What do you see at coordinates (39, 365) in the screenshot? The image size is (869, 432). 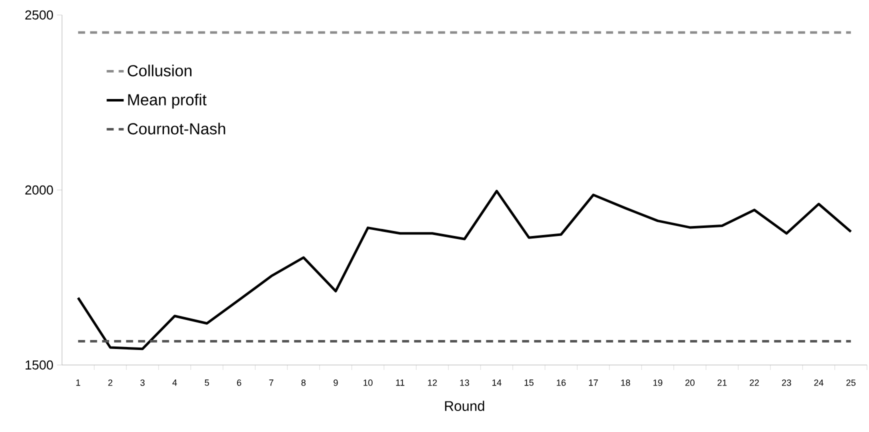 I see `y-tick-label: 1500` at bounding box center [39, 365].